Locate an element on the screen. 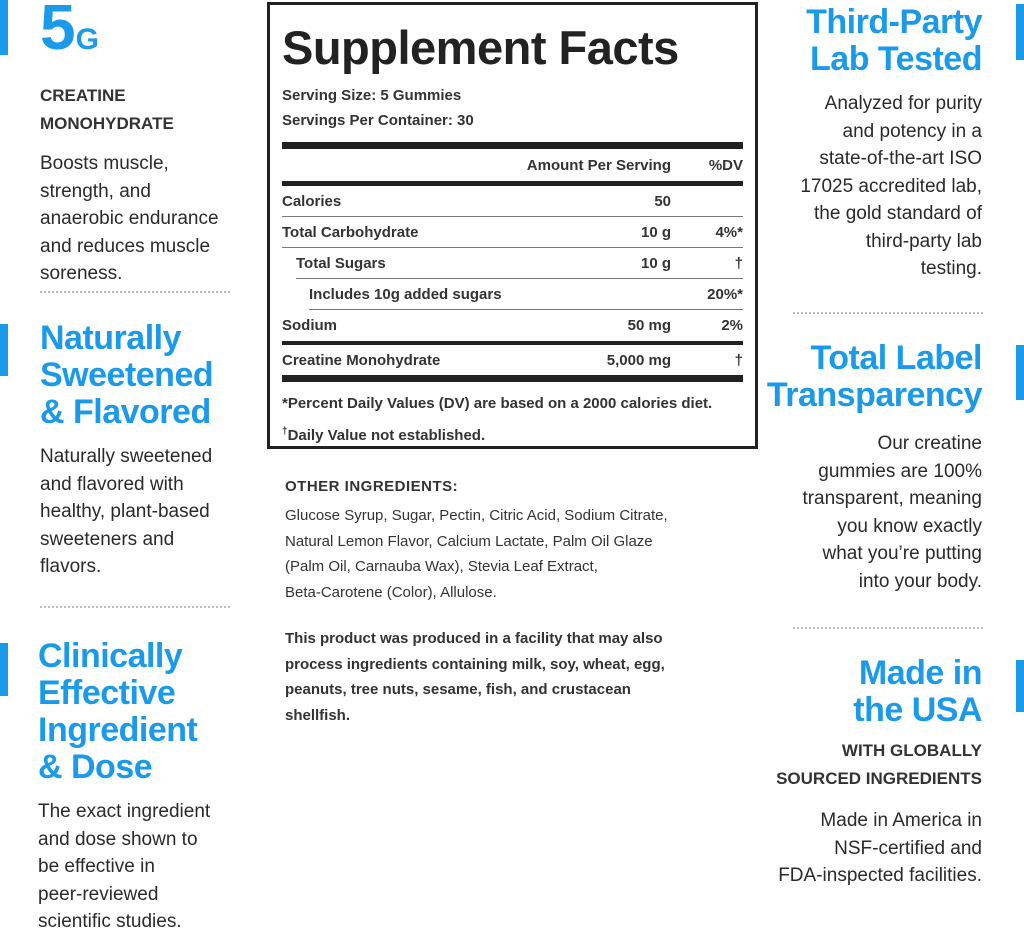 This screenshot has width=1024, height=936. body-line: healthy, plant-based is located at coordinates (125, 511).